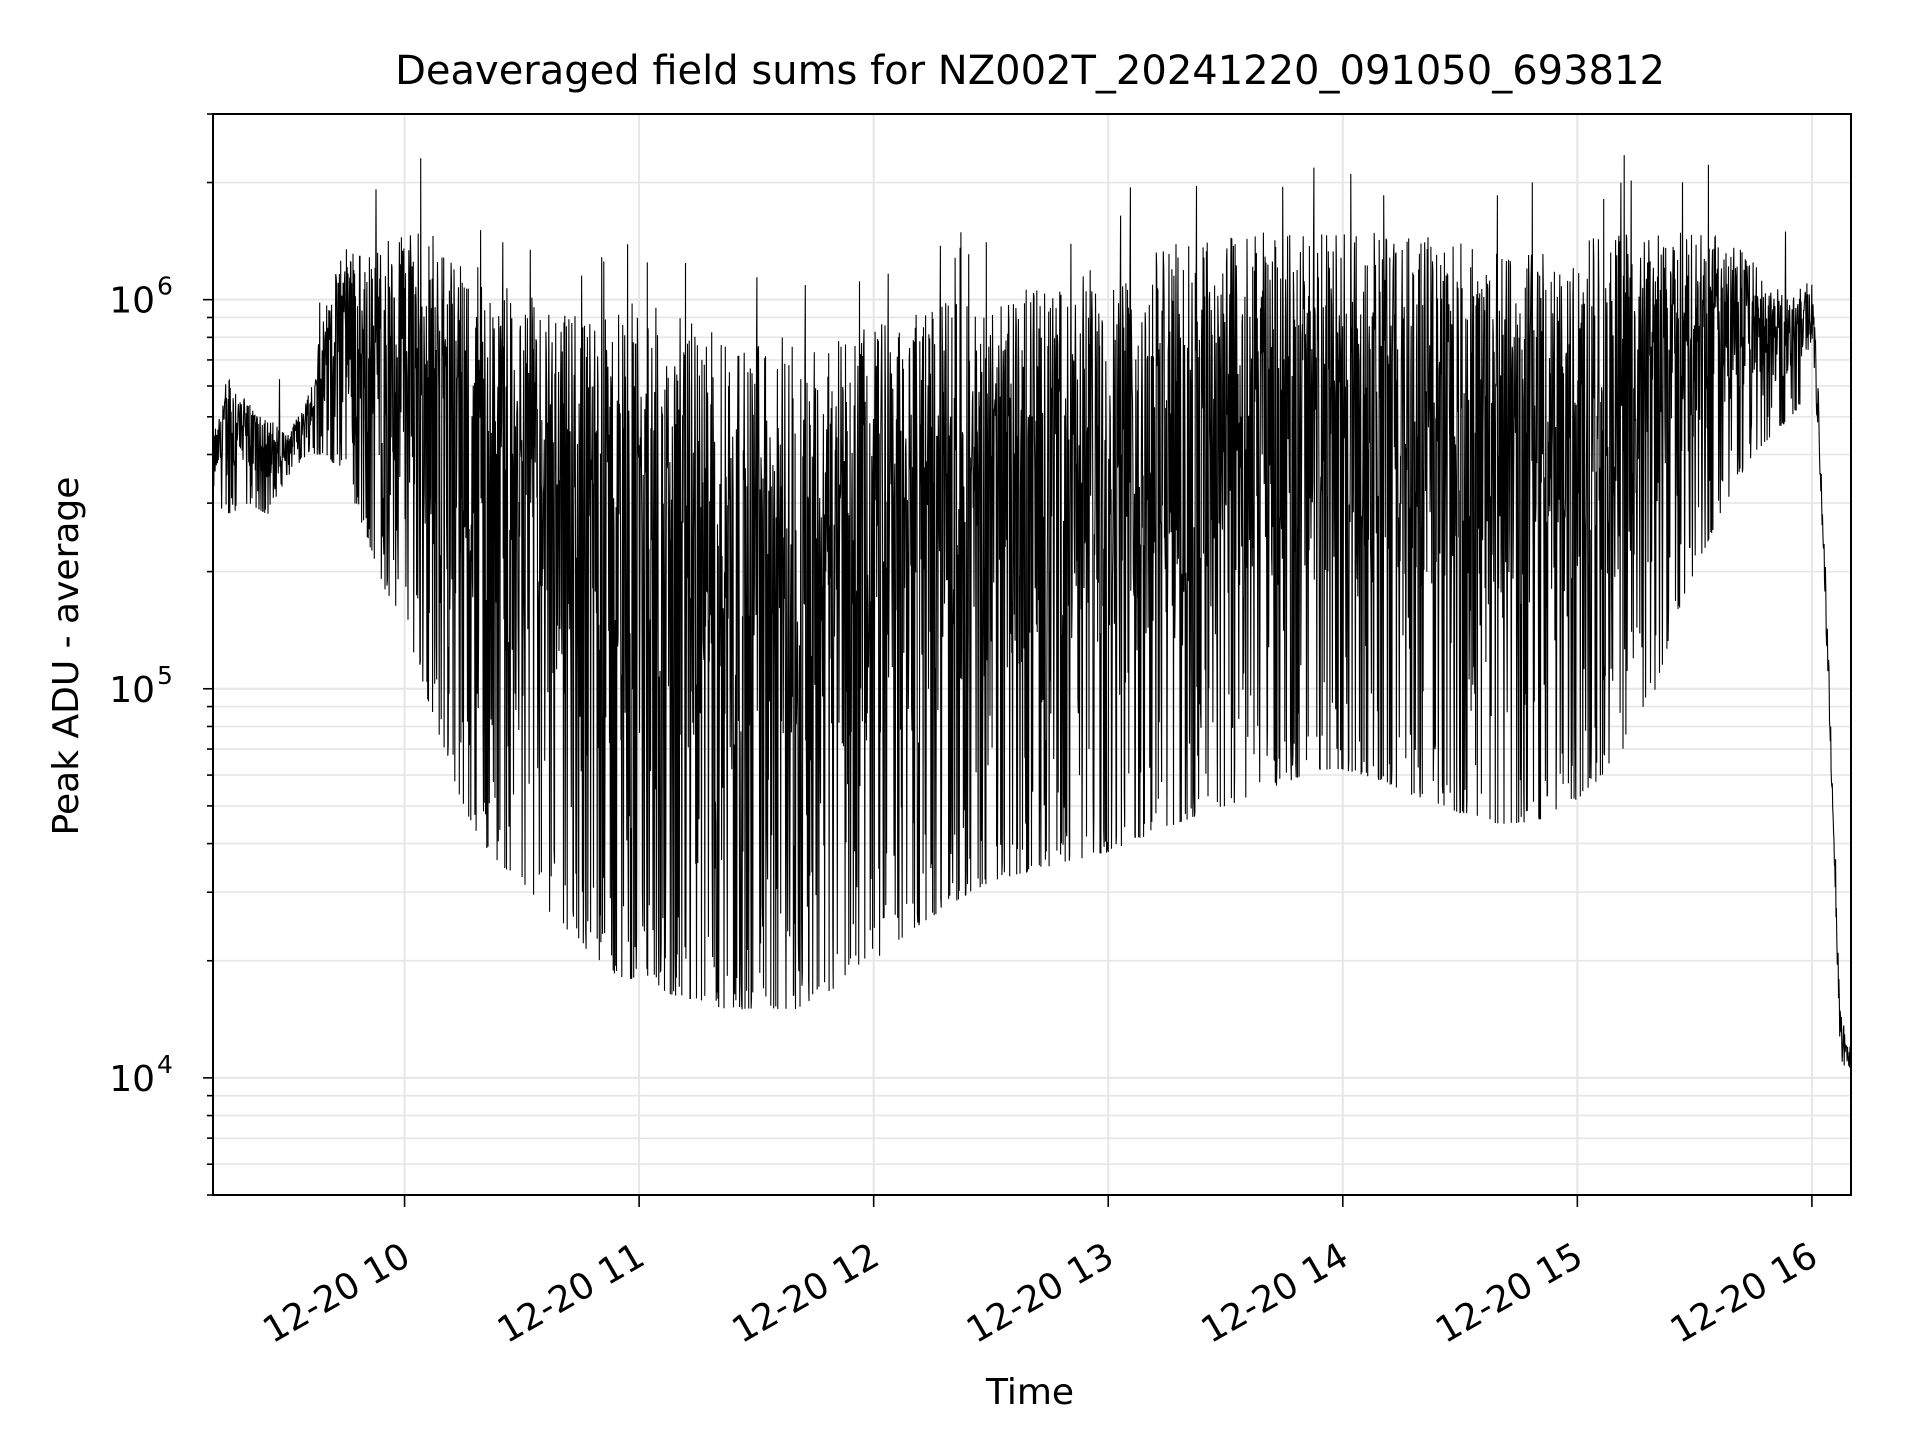  I want to click on x-tick-label: 12-20 15, so click(1509, 1293).